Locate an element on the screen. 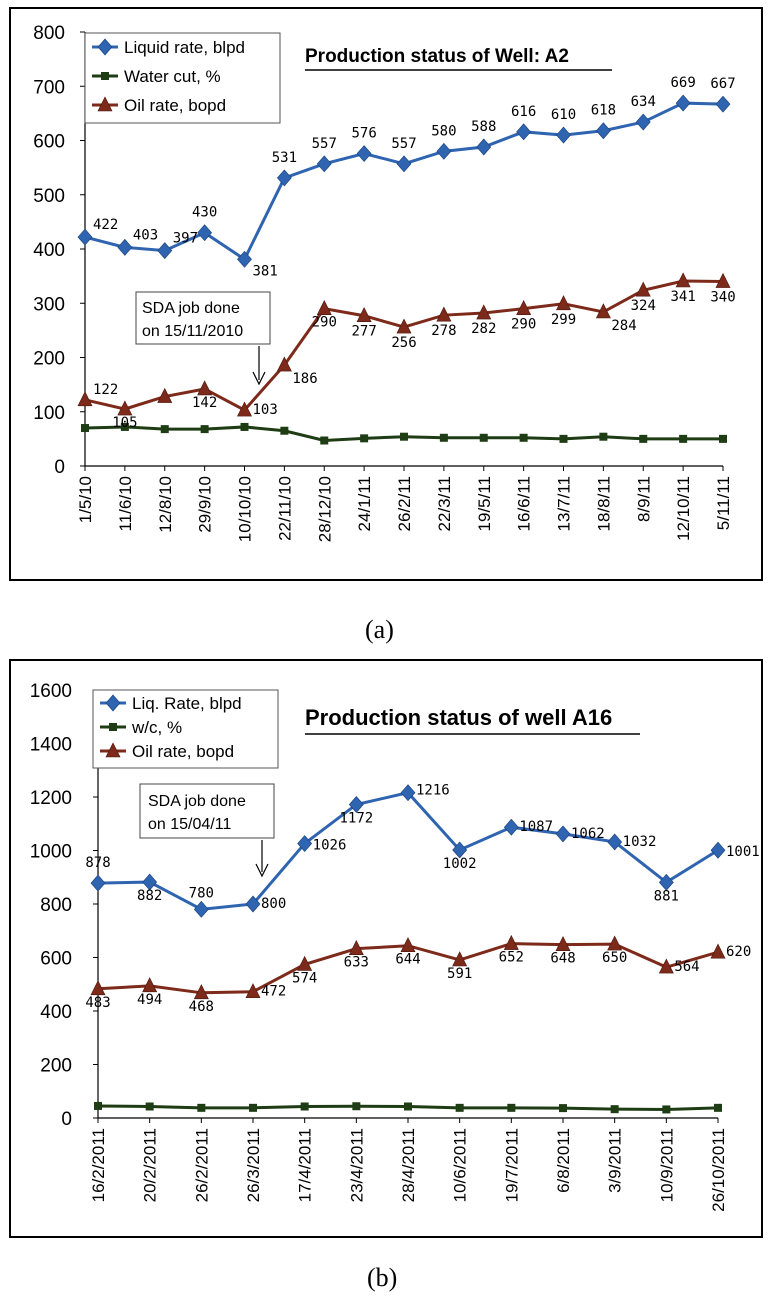 The width and height of the screenshot is (774, 1297). panel-b-legend-marker is located at coordinates (113, 703).